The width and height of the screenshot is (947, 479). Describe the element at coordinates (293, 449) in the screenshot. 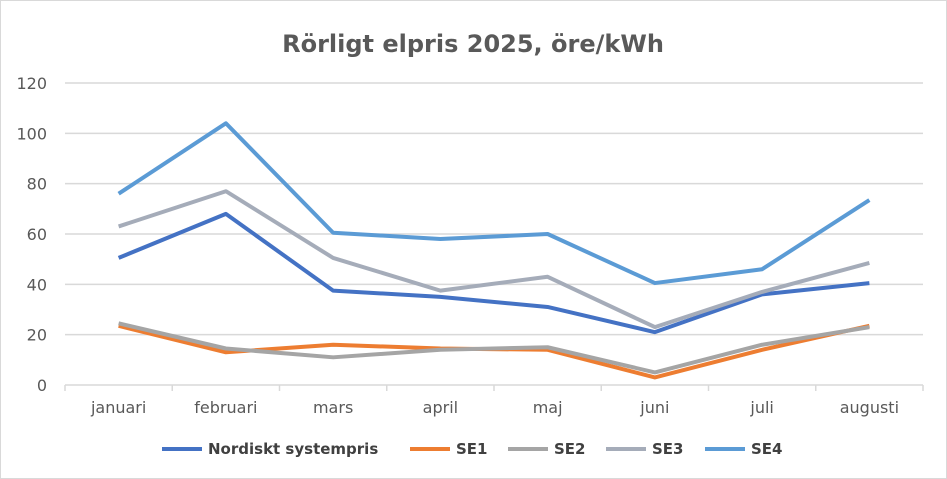

I see `legend-label: Nordiskt systempris` at that location.